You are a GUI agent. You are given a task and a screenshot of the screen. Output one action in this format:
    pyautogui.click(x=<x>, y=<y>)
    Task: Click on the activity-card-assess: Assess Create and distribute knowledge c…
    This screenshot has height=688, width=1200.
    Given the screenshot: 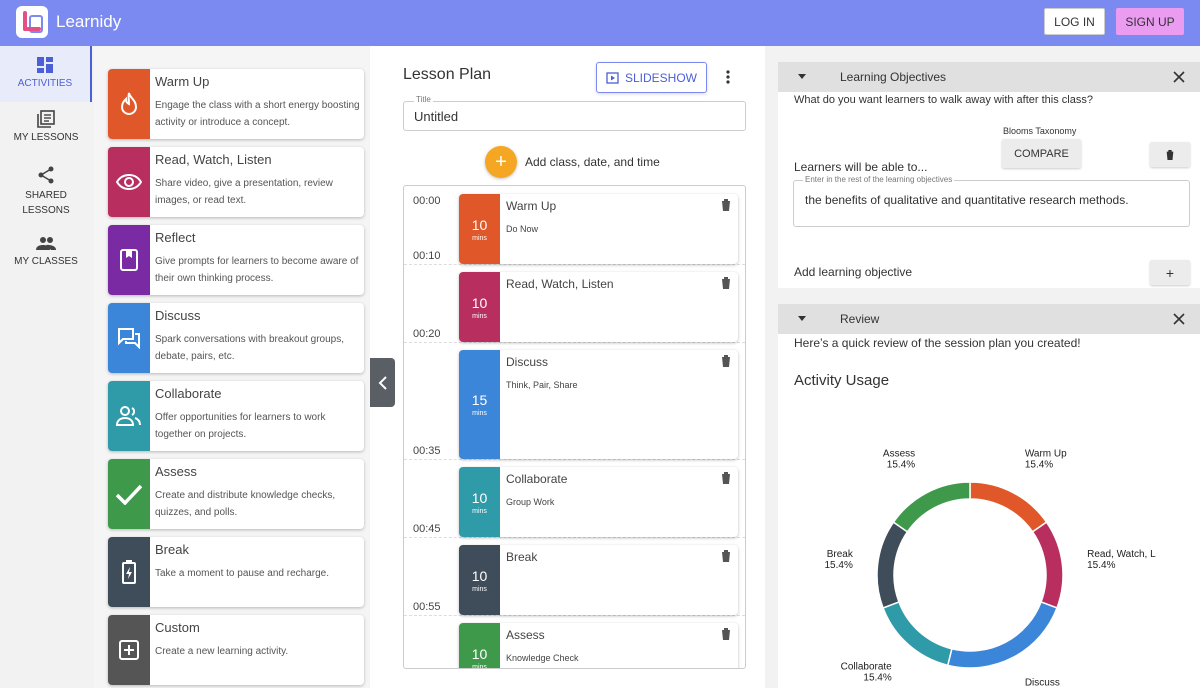 What is the action you would take?
    pyautogui.click(x=236, y=494)
    